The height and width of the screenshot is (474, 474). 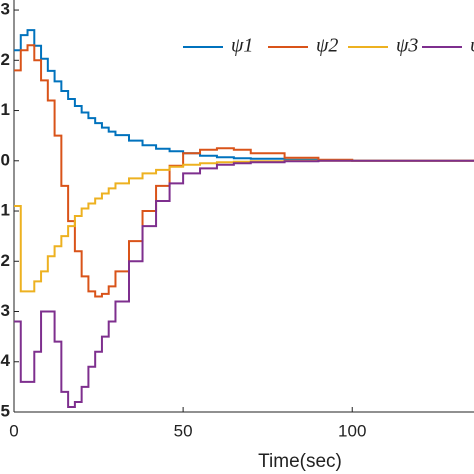 What do you see at coordinates (327, 46) in the screenshot?
I see `legend-label: ψ2` at bounding box center [327, 46].